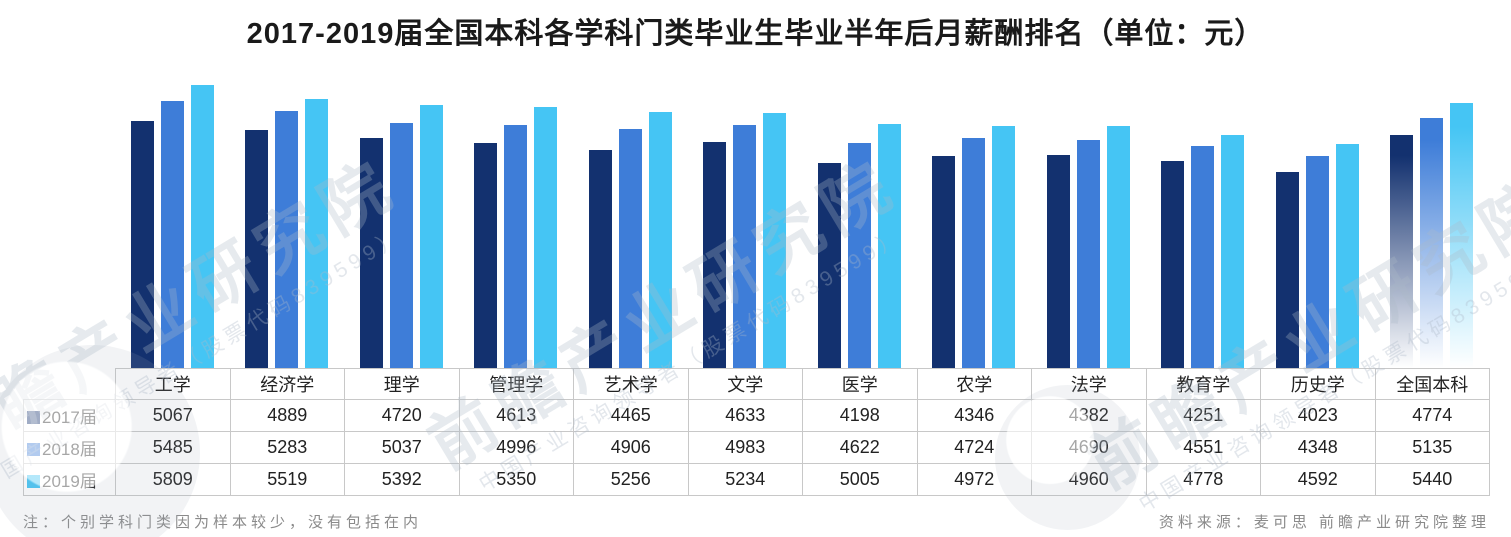 The height and width of the screenshot is (537, 1511). Describe the element at coordinates (287, 479) in the screenshot. I see `value-cell-2019届-经济学: 5519` at that location.